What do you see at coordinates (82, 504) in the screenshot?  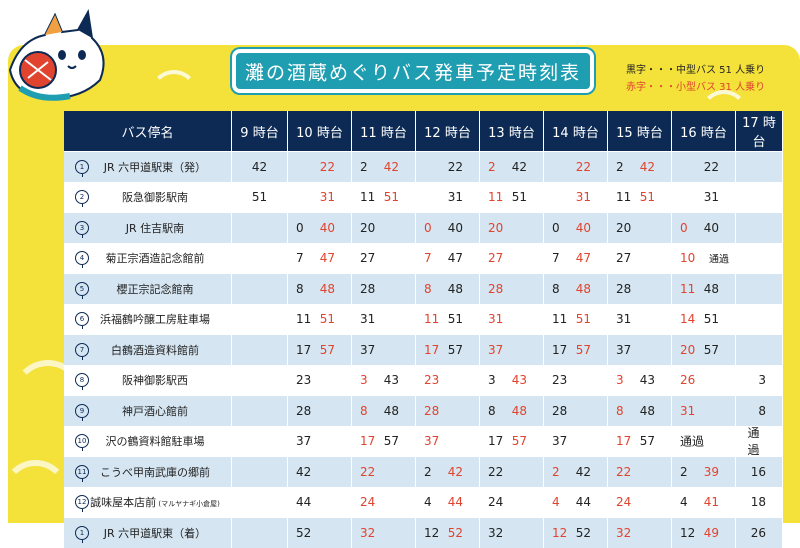 I see `bus-stop-pin-icon: 12` at bounding box center [82, 504].